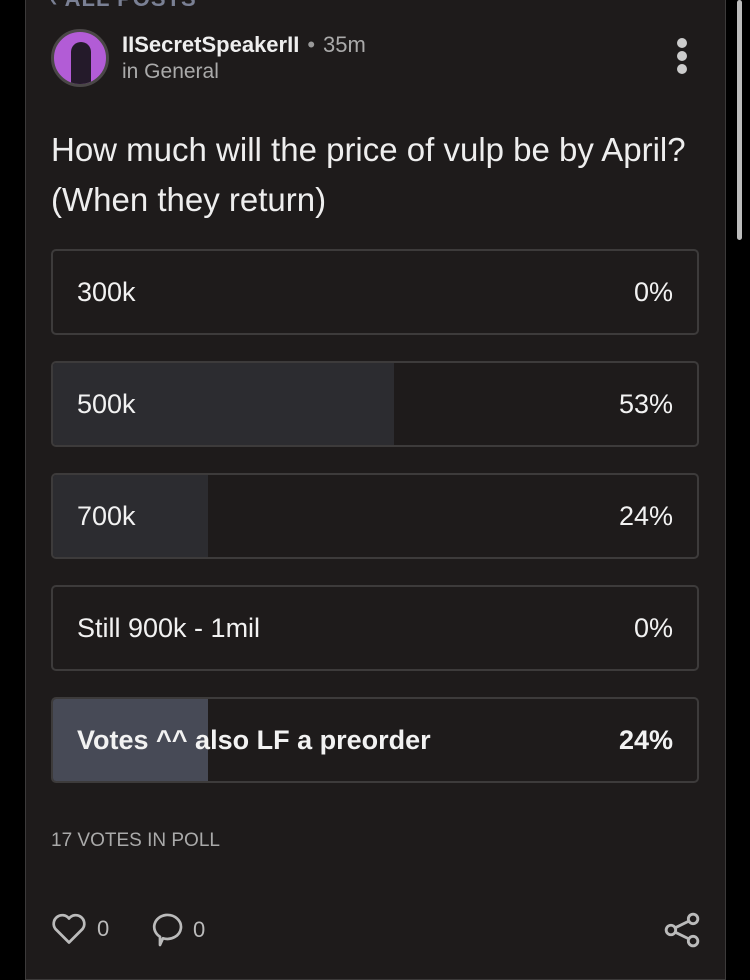 The width and height of the screenshot is (750, 980). I want to click on comment-icon, so click(167, 930).